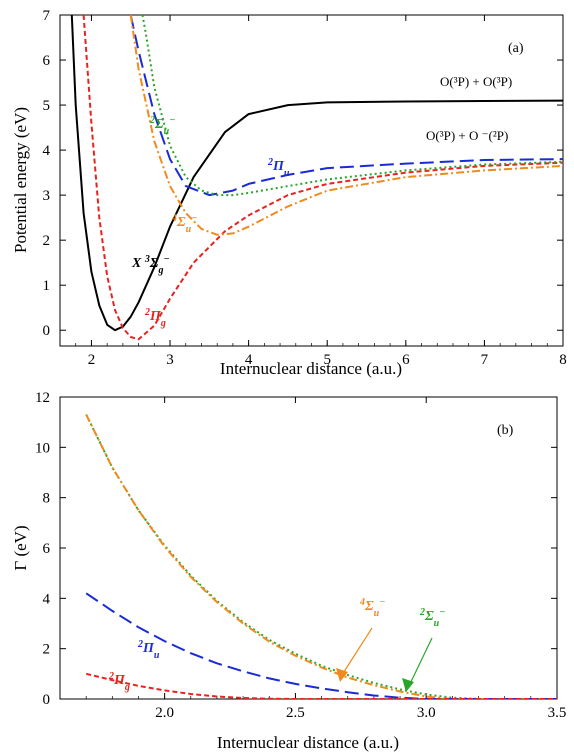  I want to click on panel-a-xtick-label: 6, so click(406, 360).